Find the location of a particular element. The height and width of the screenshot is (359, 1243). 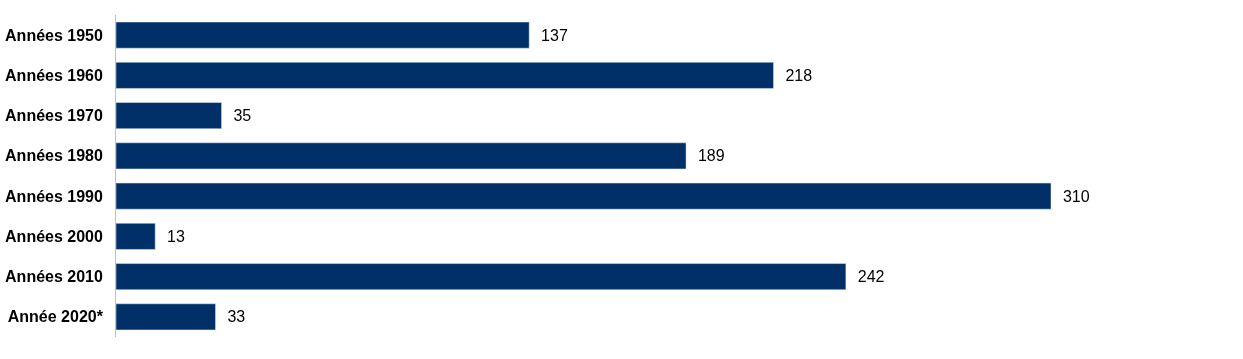

data-label: 13 is located at coordinates (171, 236).